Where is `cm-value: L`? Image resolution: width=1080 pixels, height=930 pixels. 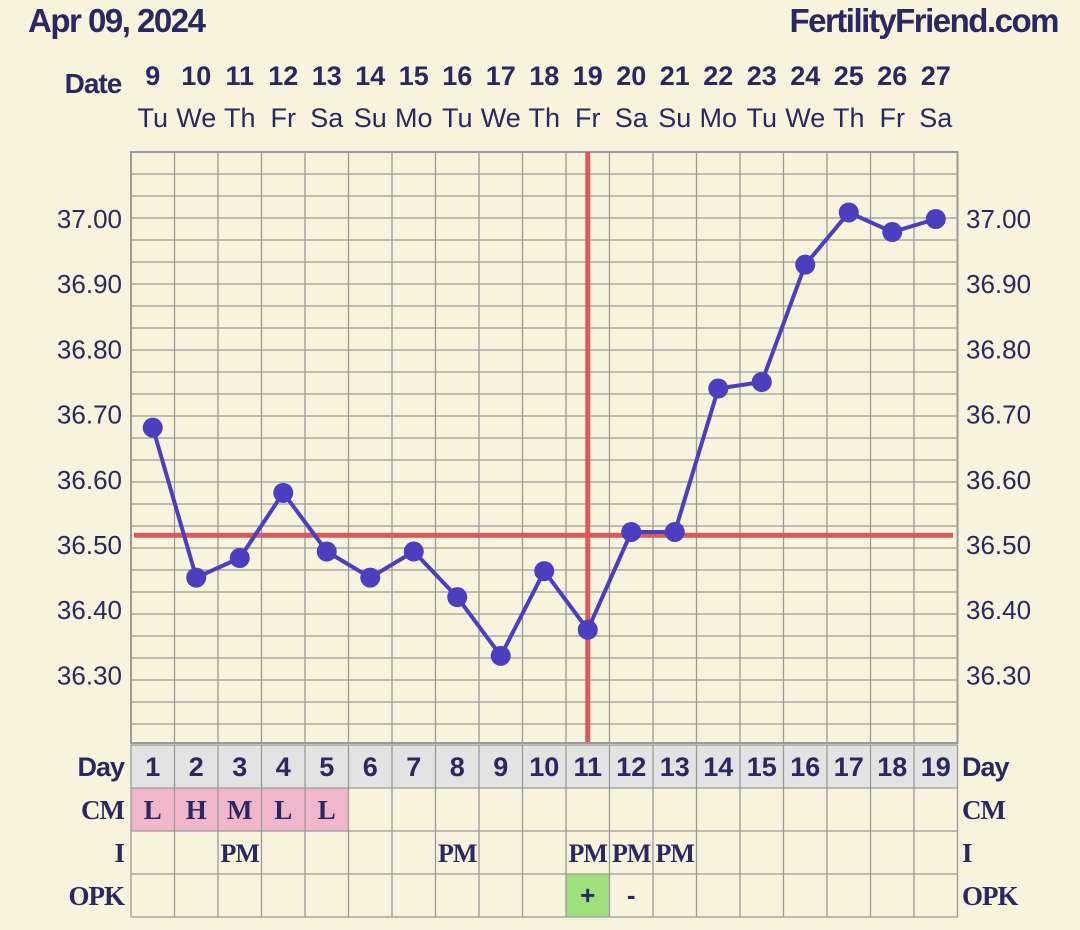
cm-value: L is located at coordinates (327, 810).